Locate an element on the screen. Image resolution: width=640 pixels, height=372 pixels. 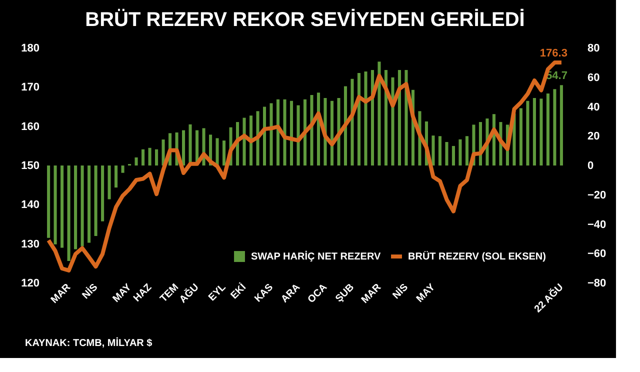
y2-tick-label: 0 is located at coordinates (591, 166).